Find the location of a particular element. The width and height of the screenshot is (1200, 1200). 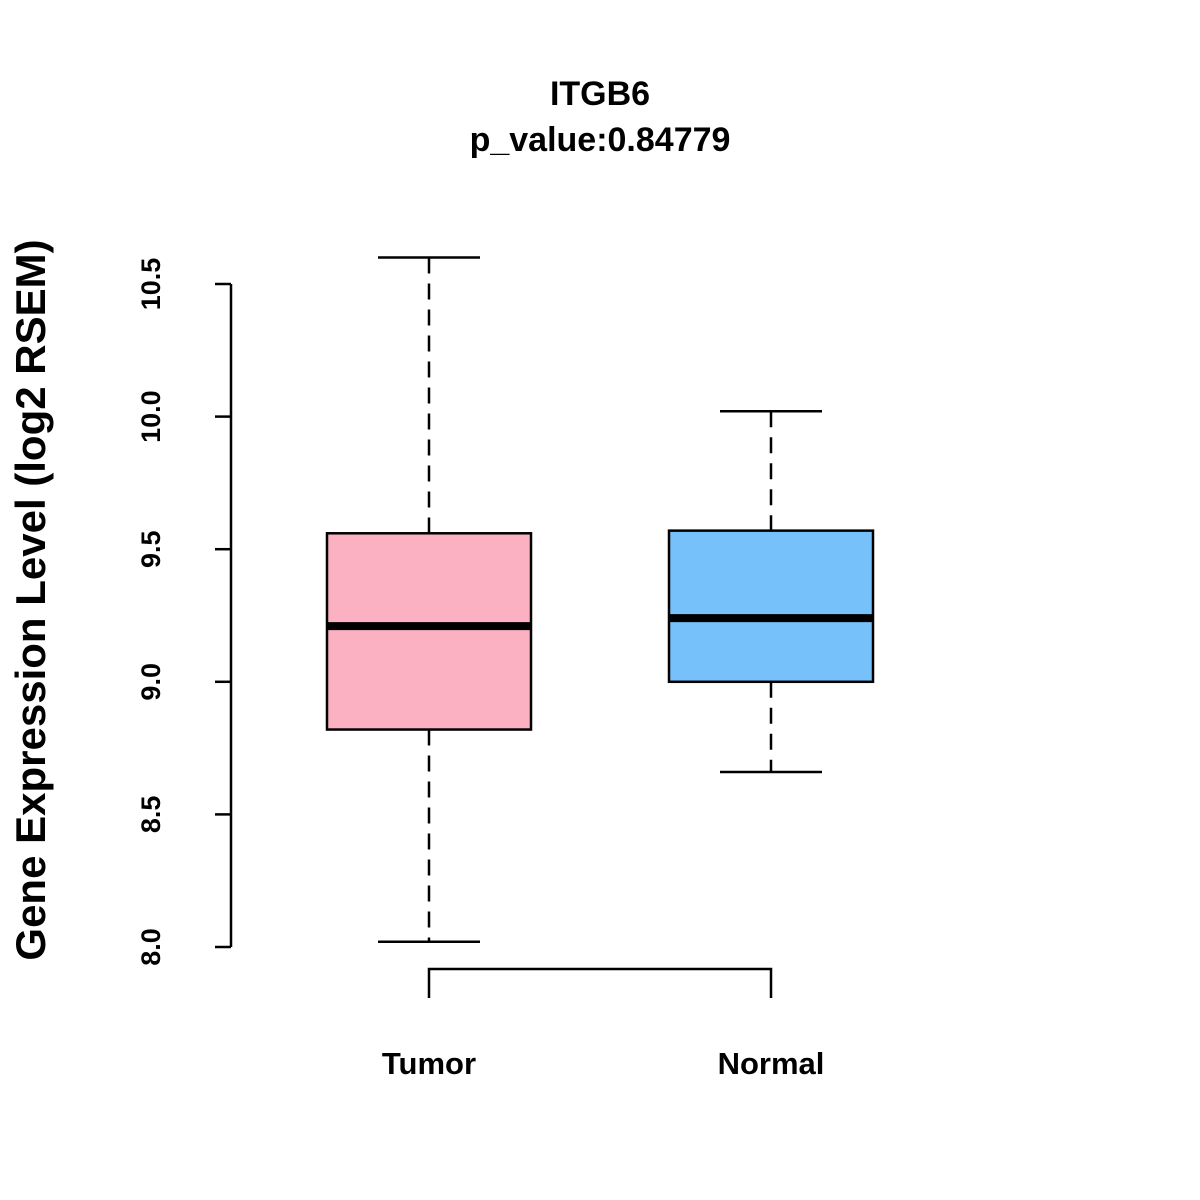

box-tumor is located at coordinates (429, 599).